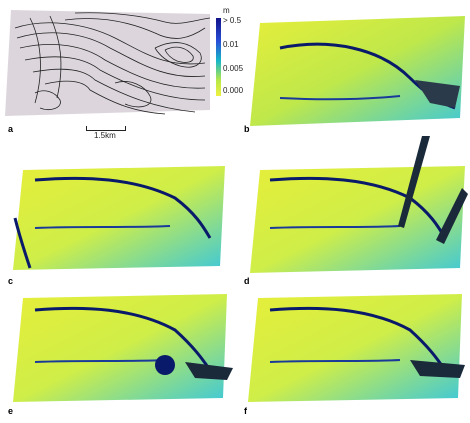  I want to click on terrain-c-graphic, so click(119, 218).